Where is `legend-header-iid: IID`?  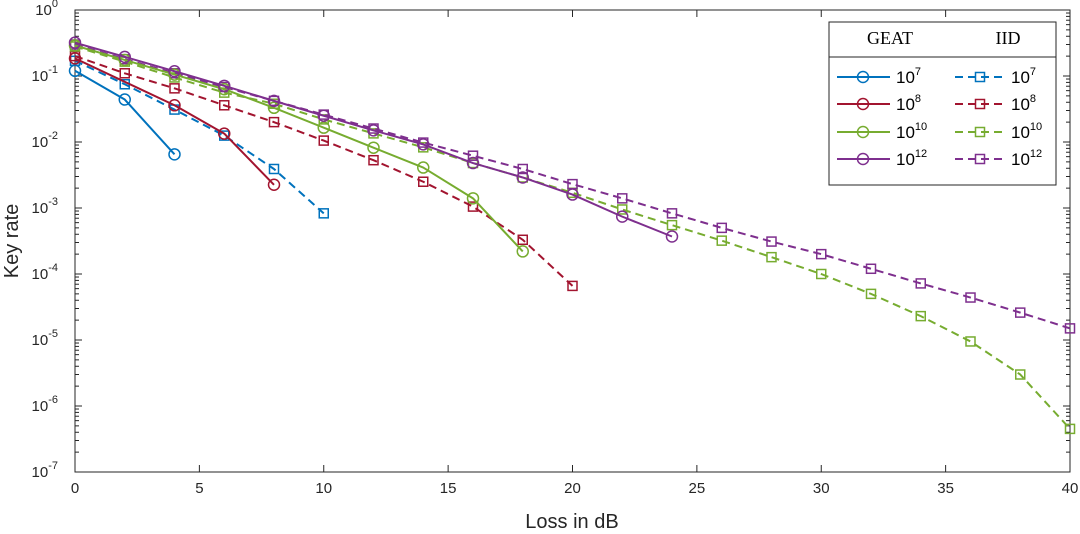 legend-header-iid: IID is located at coordinates (1008, 38).